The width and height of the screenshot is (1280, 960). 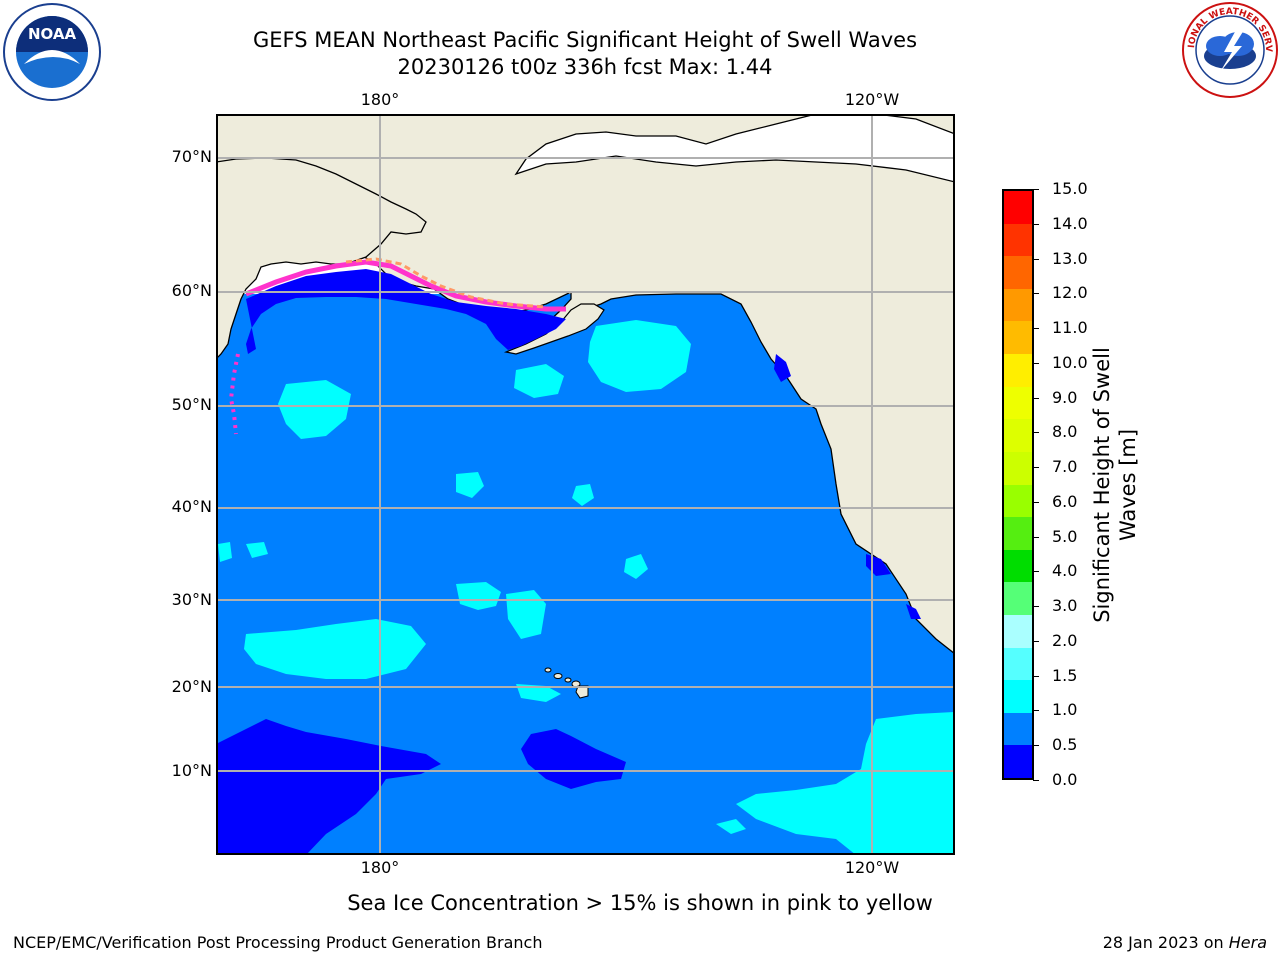 I want to click on bering-low-swell, so click(x=406, y=311).